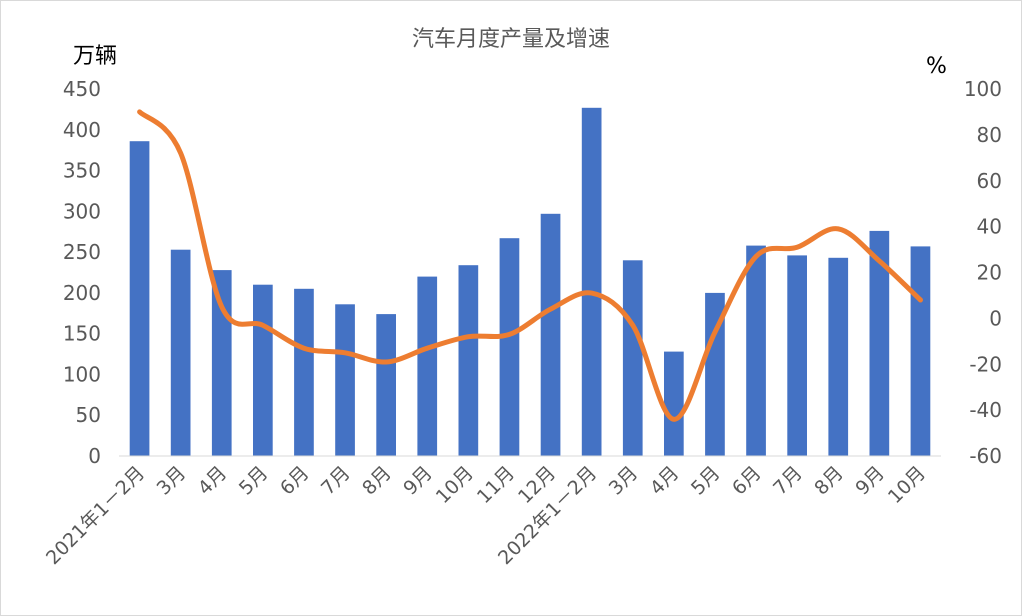  What do you see at coordinates (985, 410) in the screenshot?
I see `right-axis-tick-label: -40` at bounding box center [985, 410].